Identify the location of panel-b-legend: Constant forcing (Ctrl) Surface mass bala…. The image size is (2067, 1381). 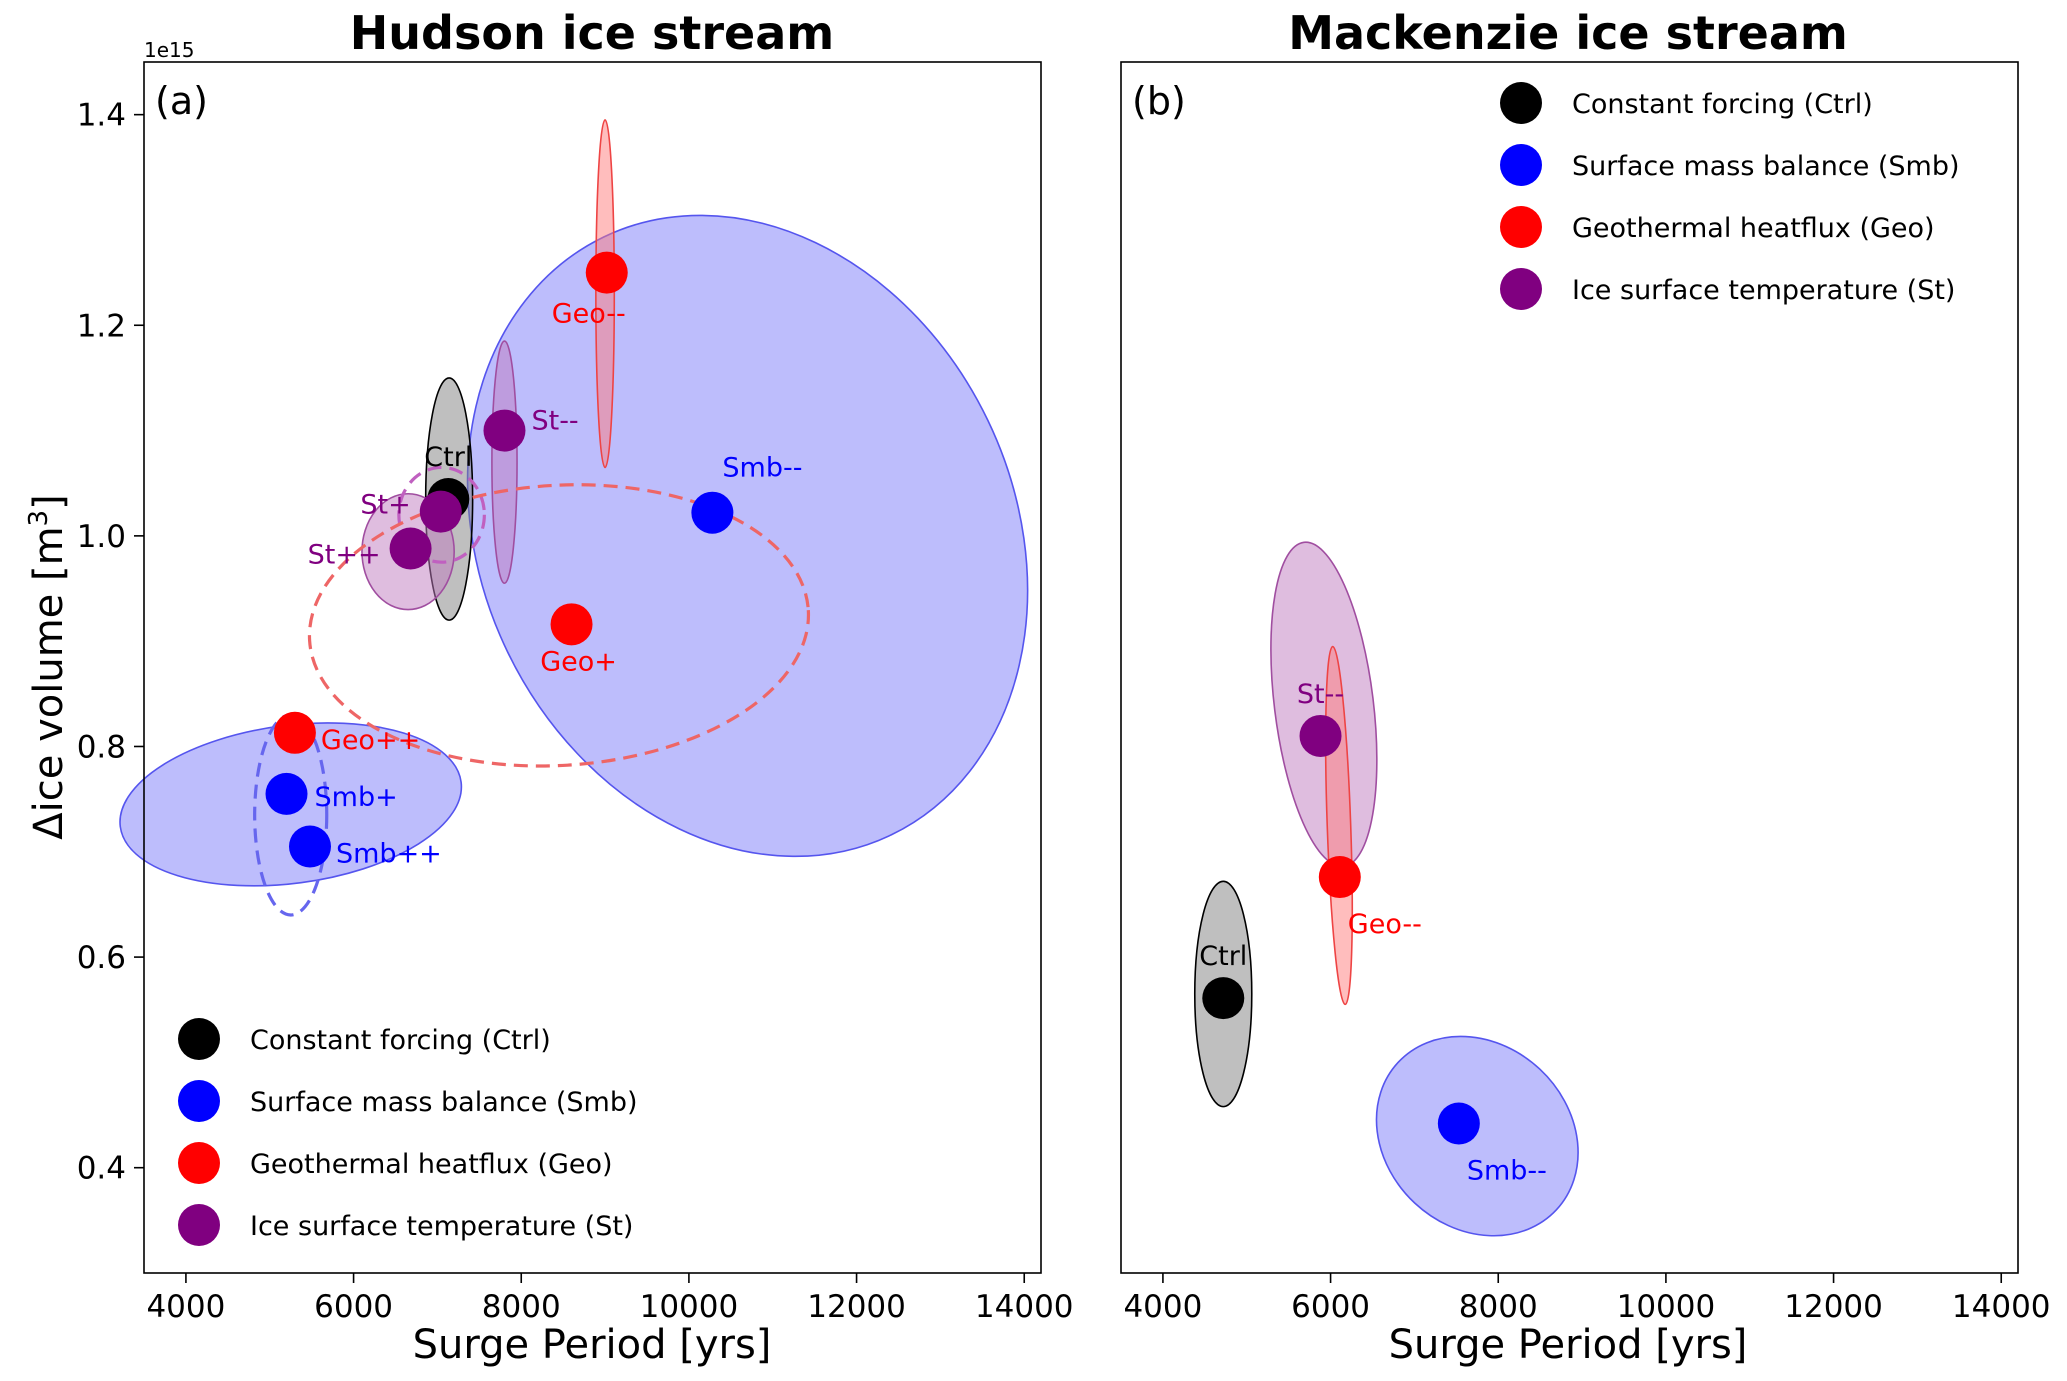
(1730, 196).